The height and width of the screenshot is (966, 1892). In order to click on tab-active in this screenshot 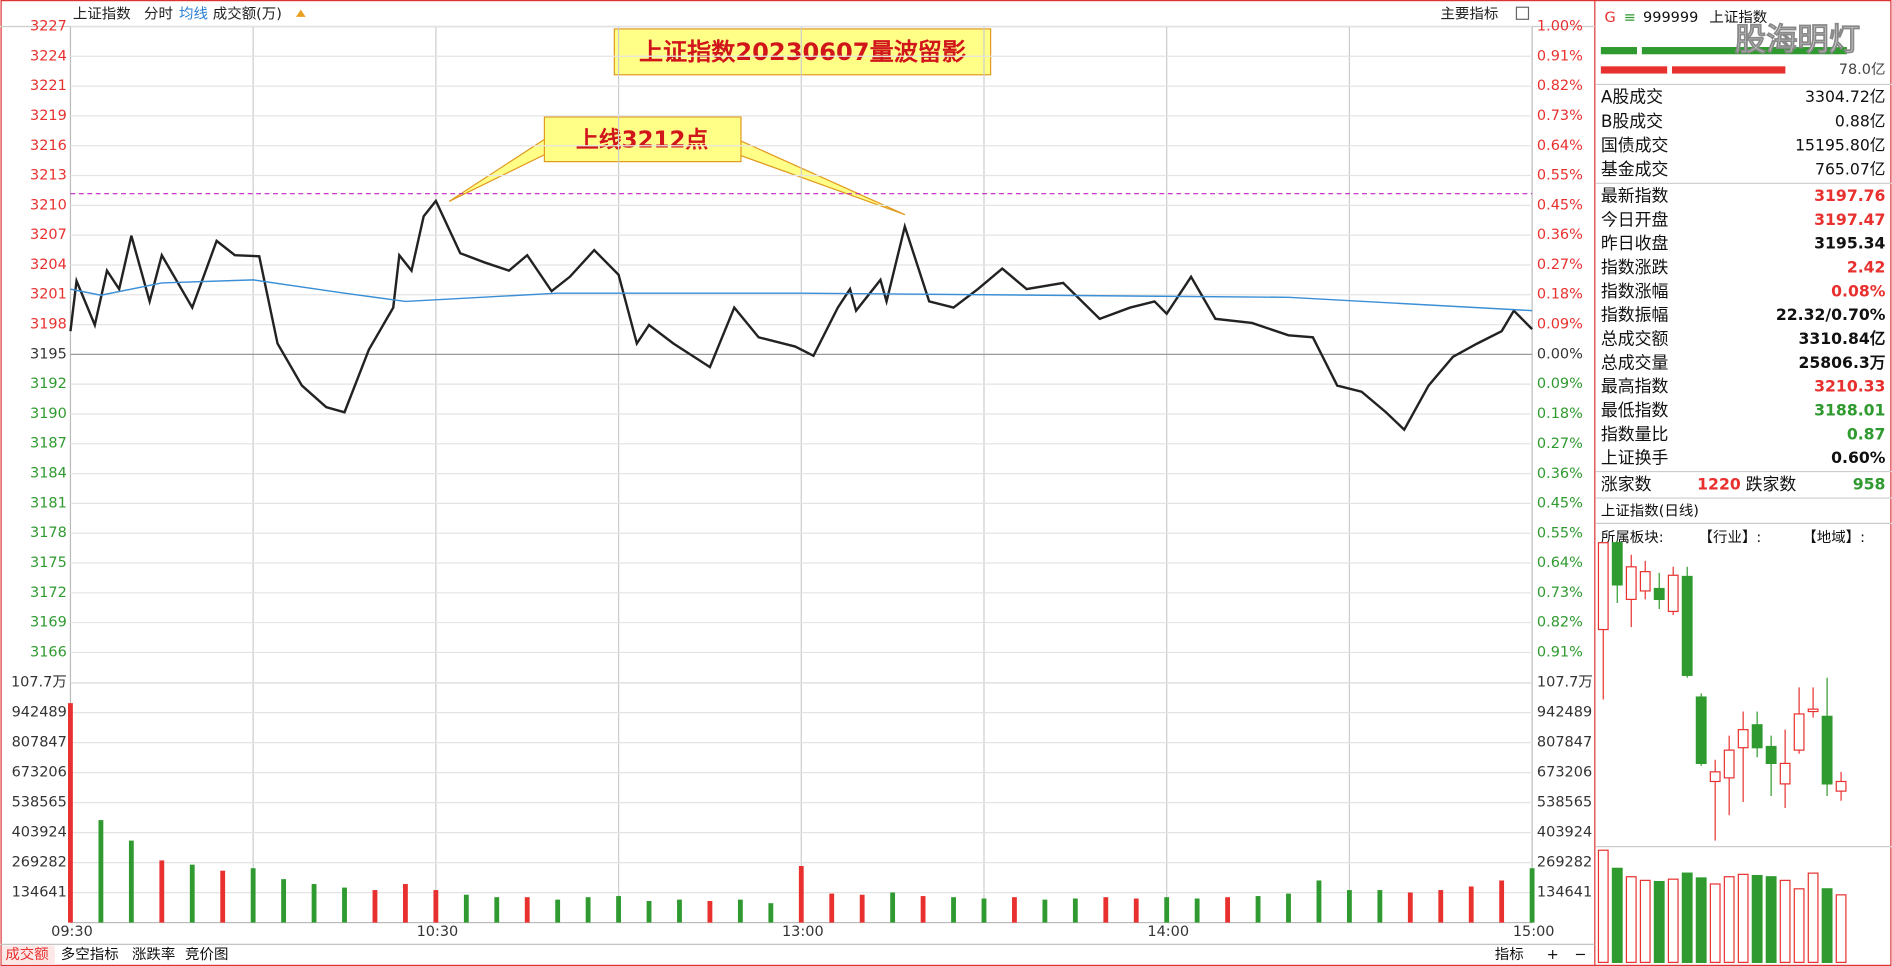, I will do `click(28, 955)`.